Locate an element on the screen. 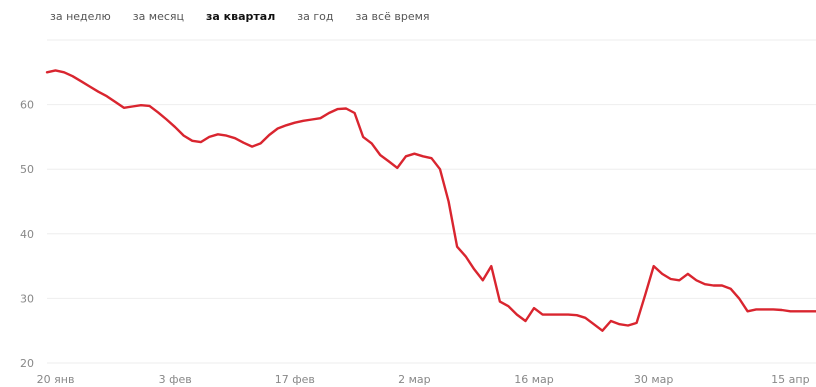  x-tick-label: 3 фев is located at coordinates (175, 379).